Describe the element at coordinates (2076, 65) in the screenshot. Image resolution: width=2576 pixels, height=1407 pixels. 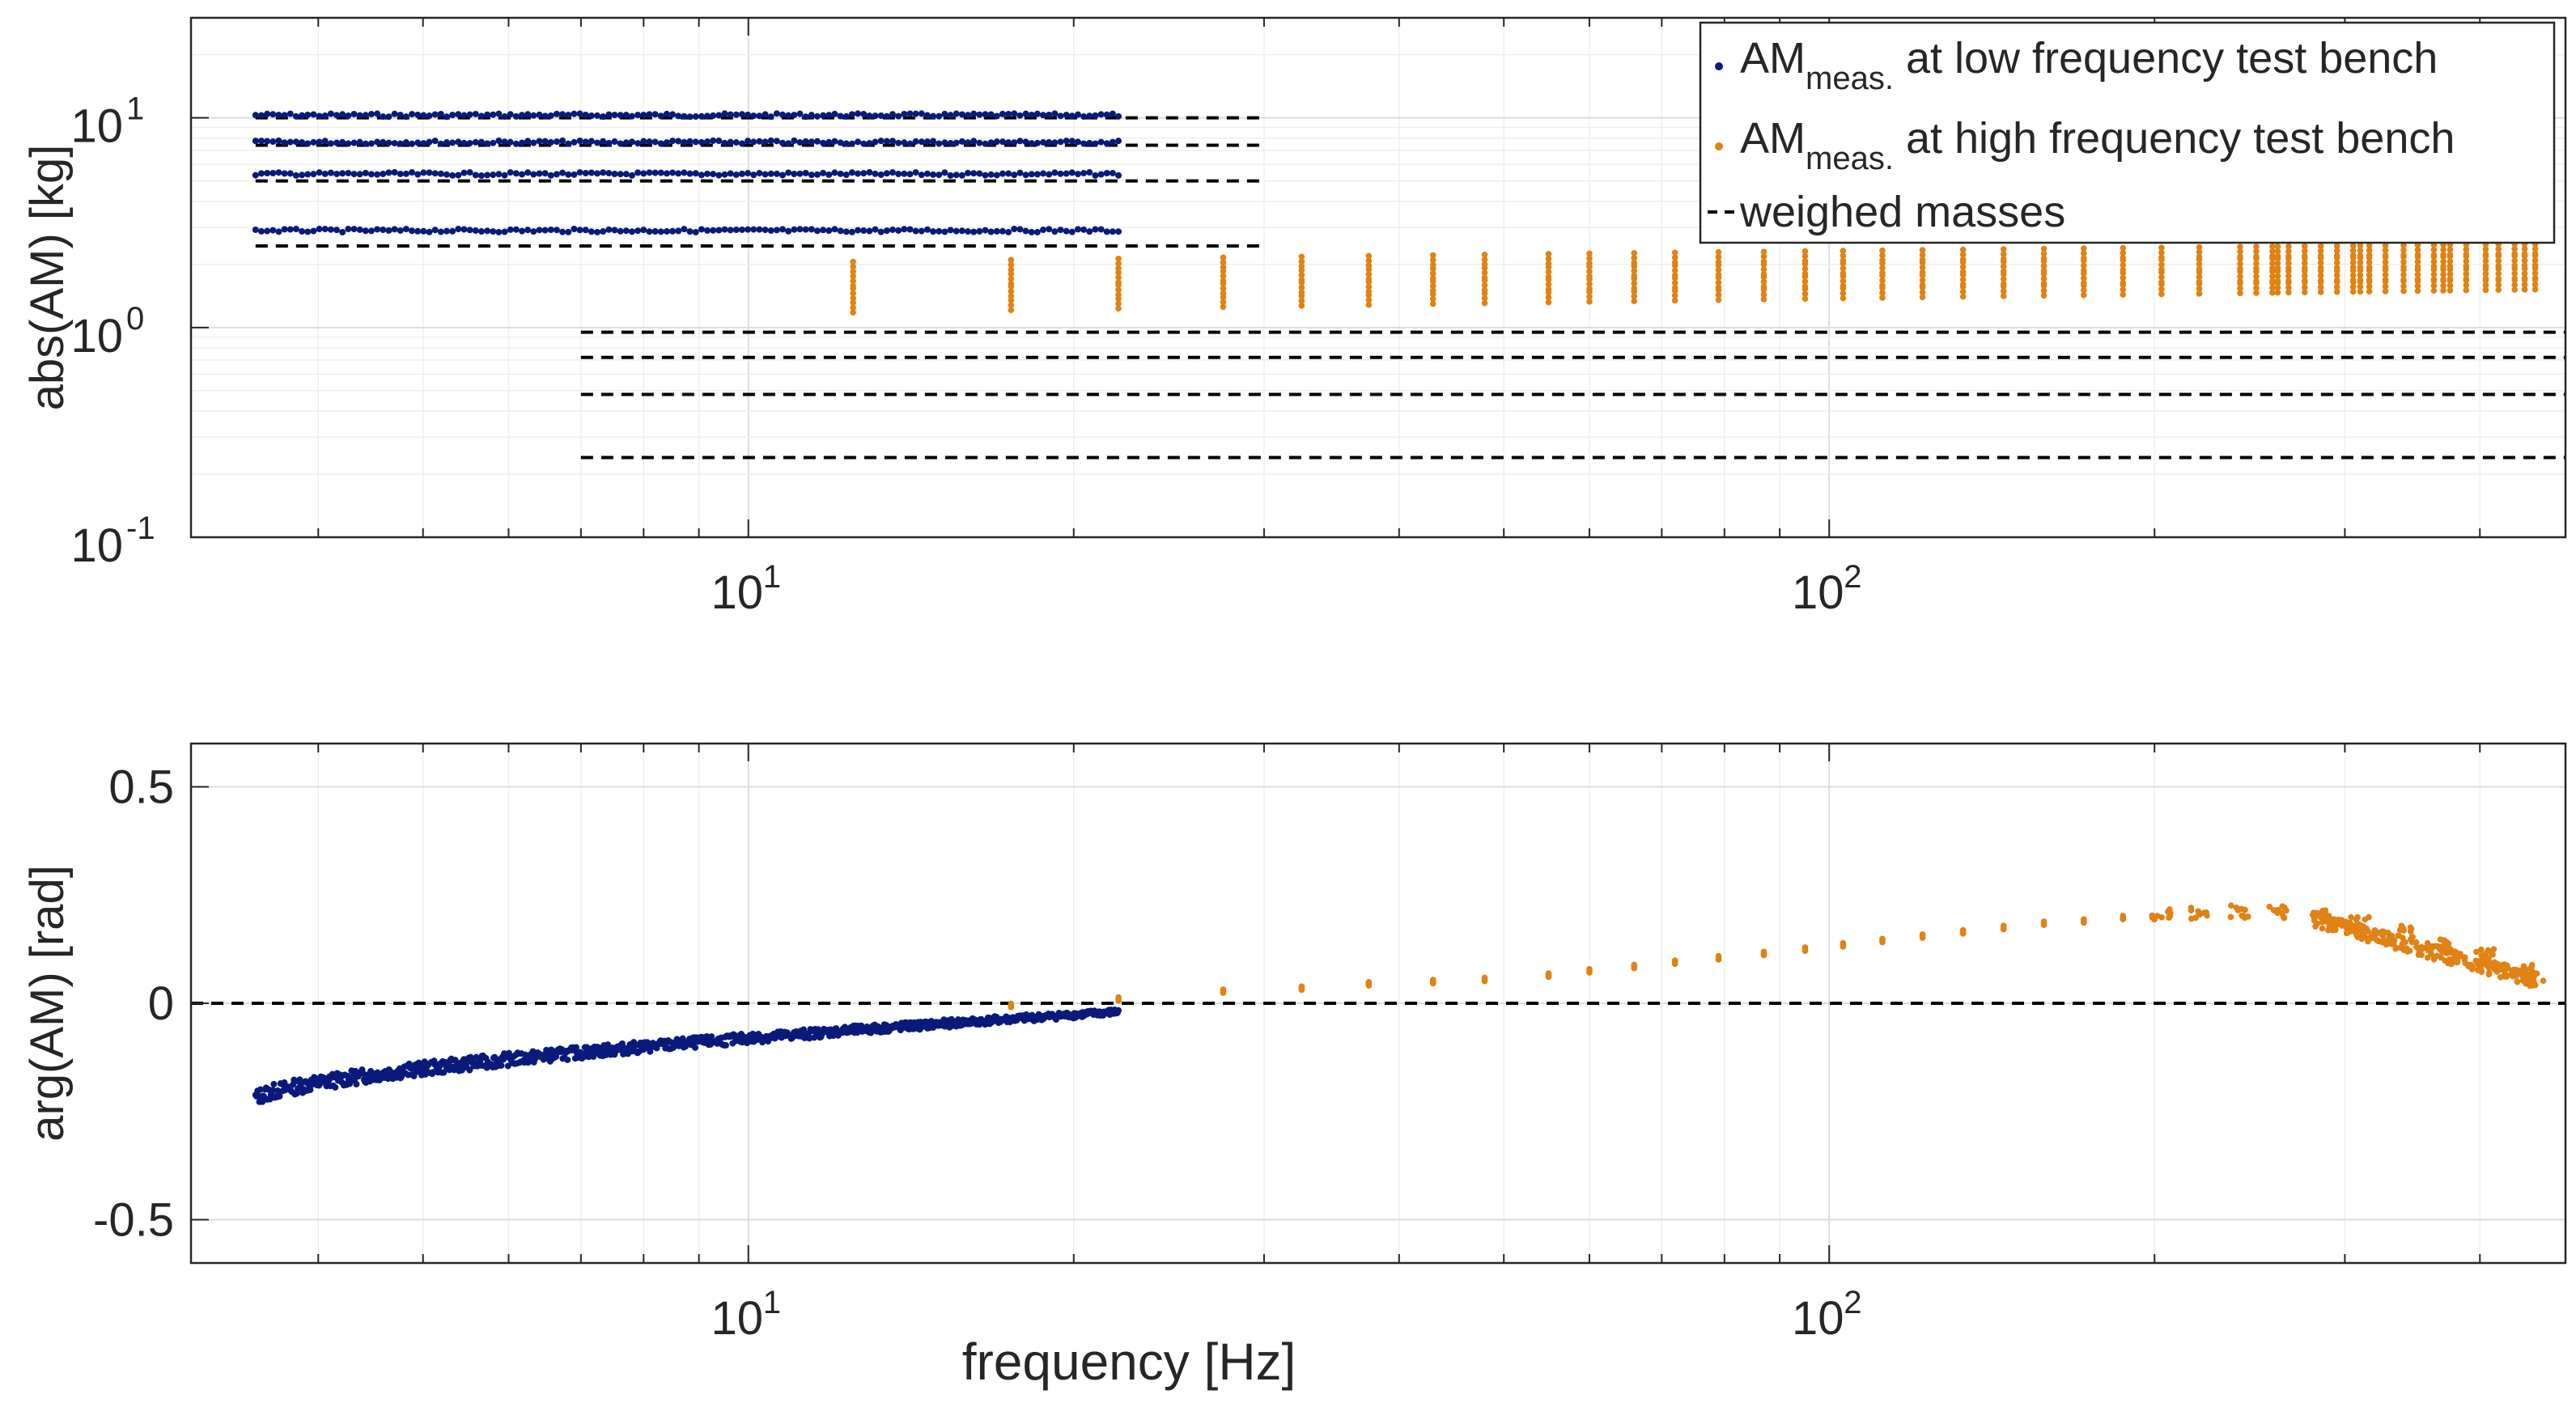
I see `legend-entry-low-bench: AMmeas. at low frequency test bench` at that location.